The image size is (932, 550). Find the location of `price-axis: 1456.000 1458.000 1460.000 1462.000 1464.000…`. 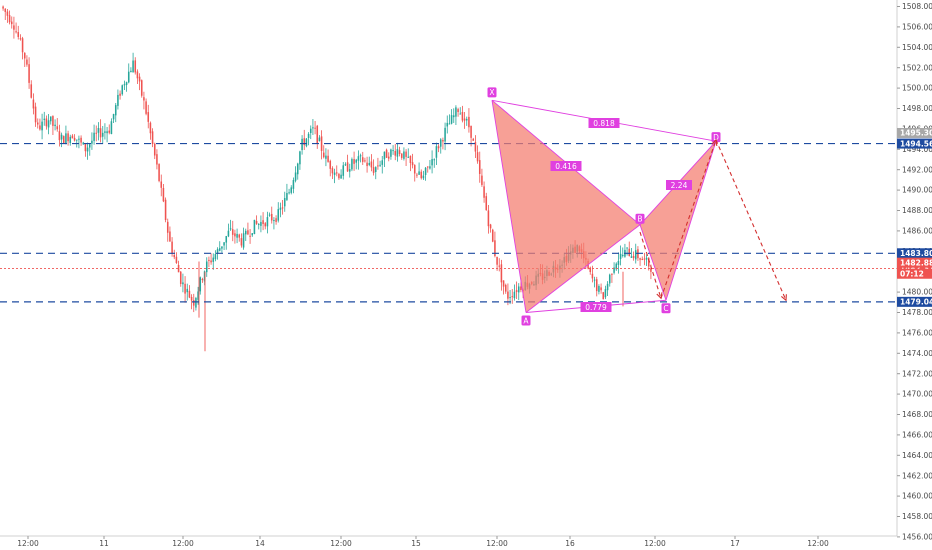

price-axis: 1456.000 1458.000 1460.000 1462.000 1464.000… is located at coordinates (914, 271).